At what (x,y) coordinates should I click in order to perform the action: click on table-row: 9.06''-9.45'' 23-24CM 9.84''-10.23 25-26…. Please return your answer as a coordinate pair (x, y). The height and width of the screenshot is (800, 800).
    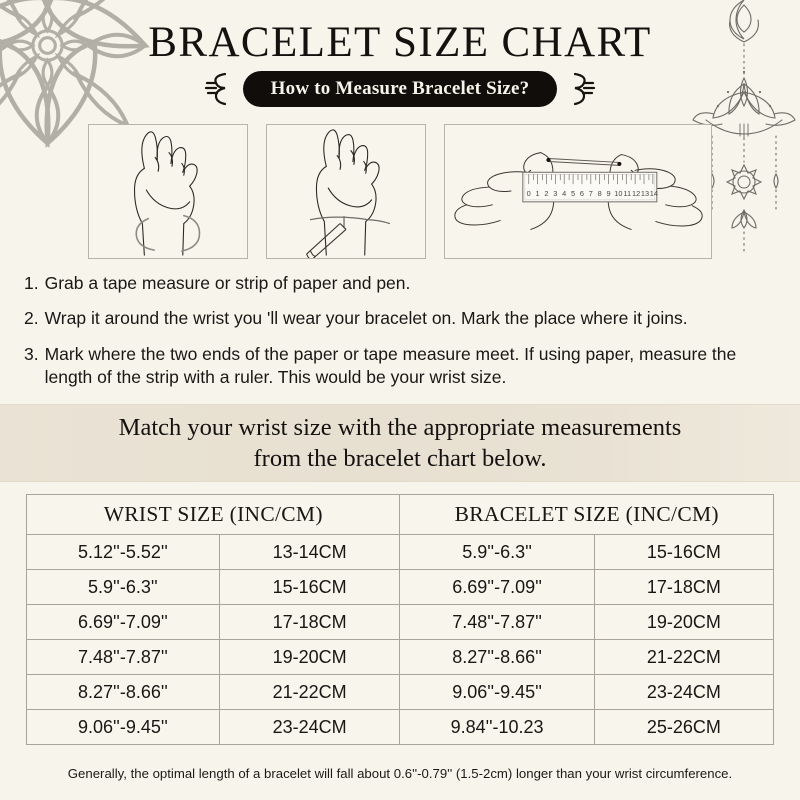
    Looking at the image, I should click on (400, 727).